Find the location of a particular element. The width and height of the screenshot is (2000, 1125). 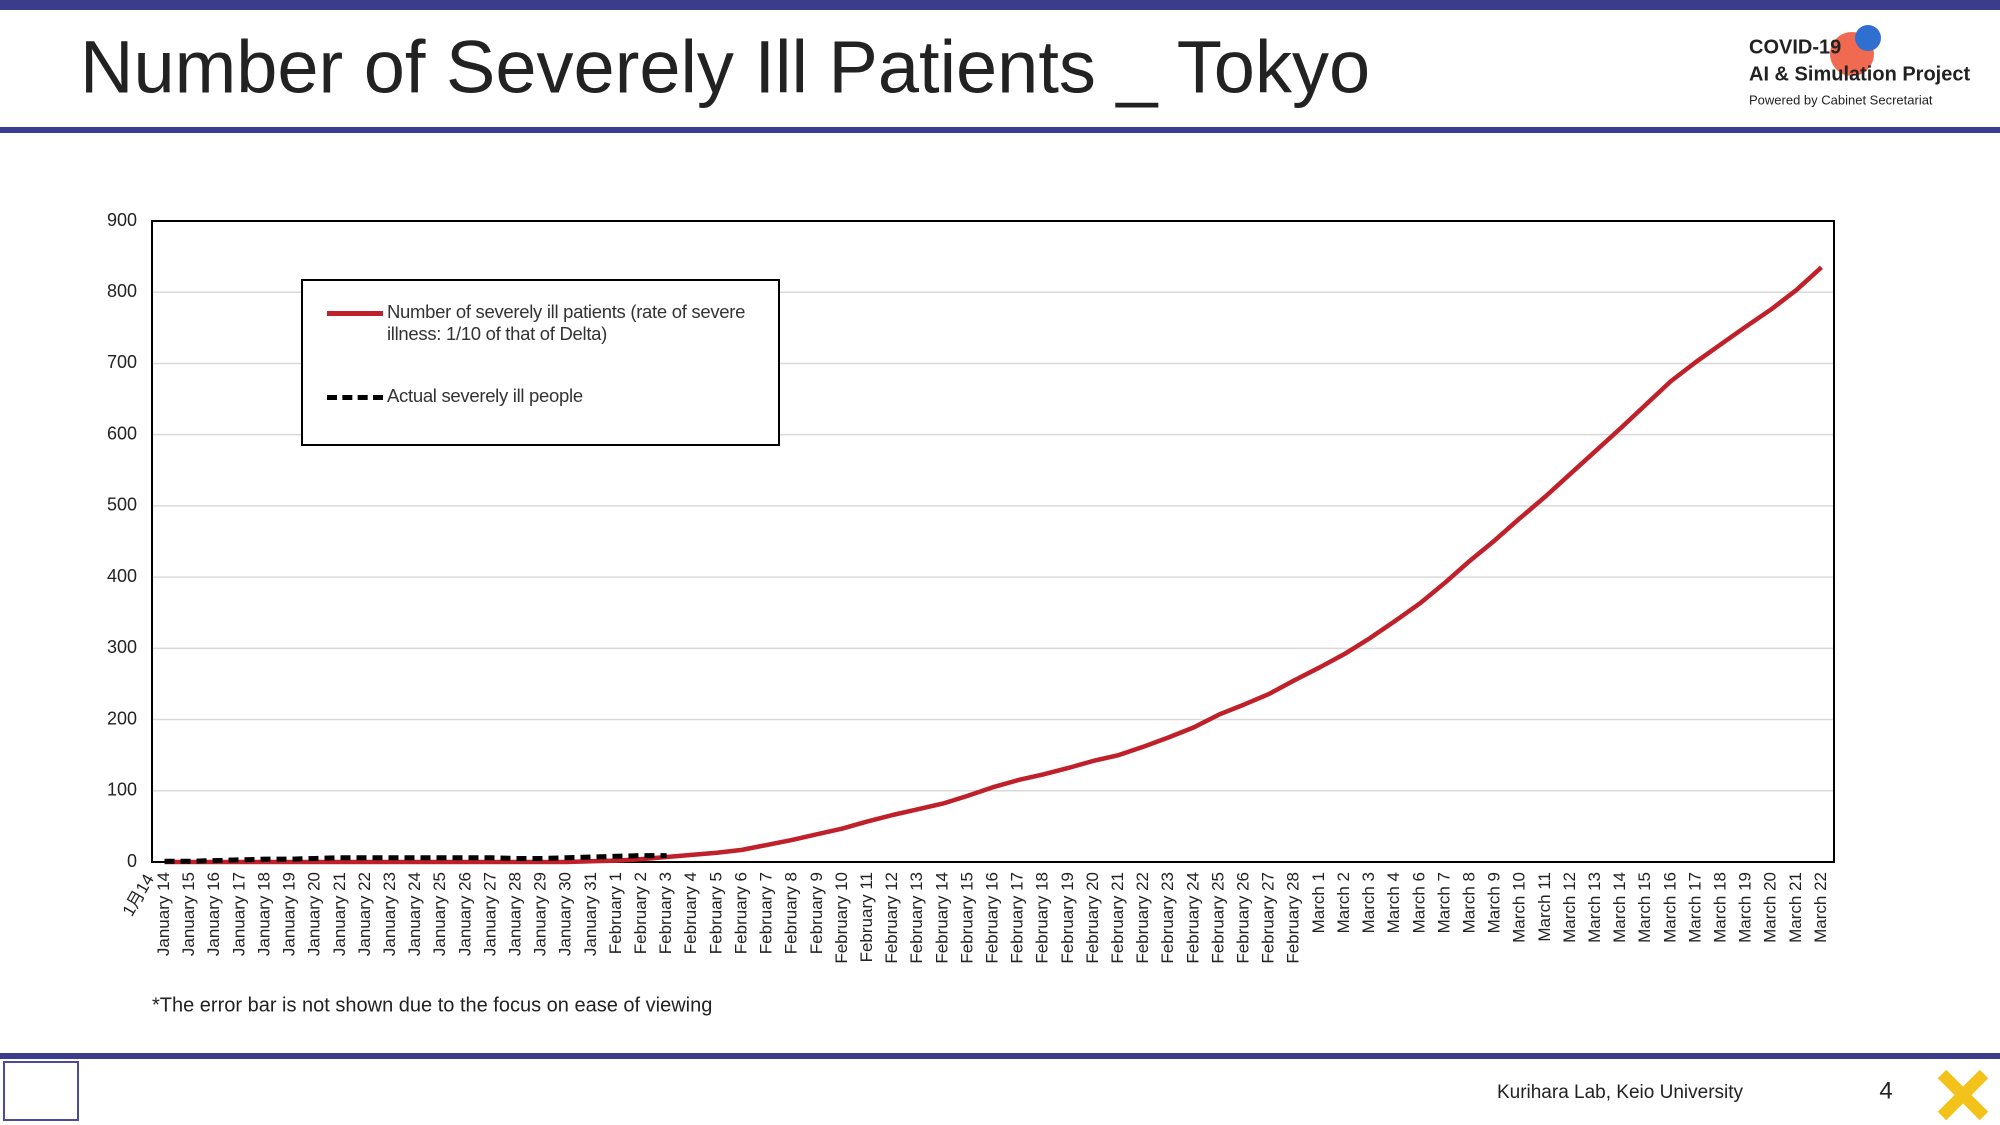

x-tick-label: March 10 is located at coordinates (1519, 907).